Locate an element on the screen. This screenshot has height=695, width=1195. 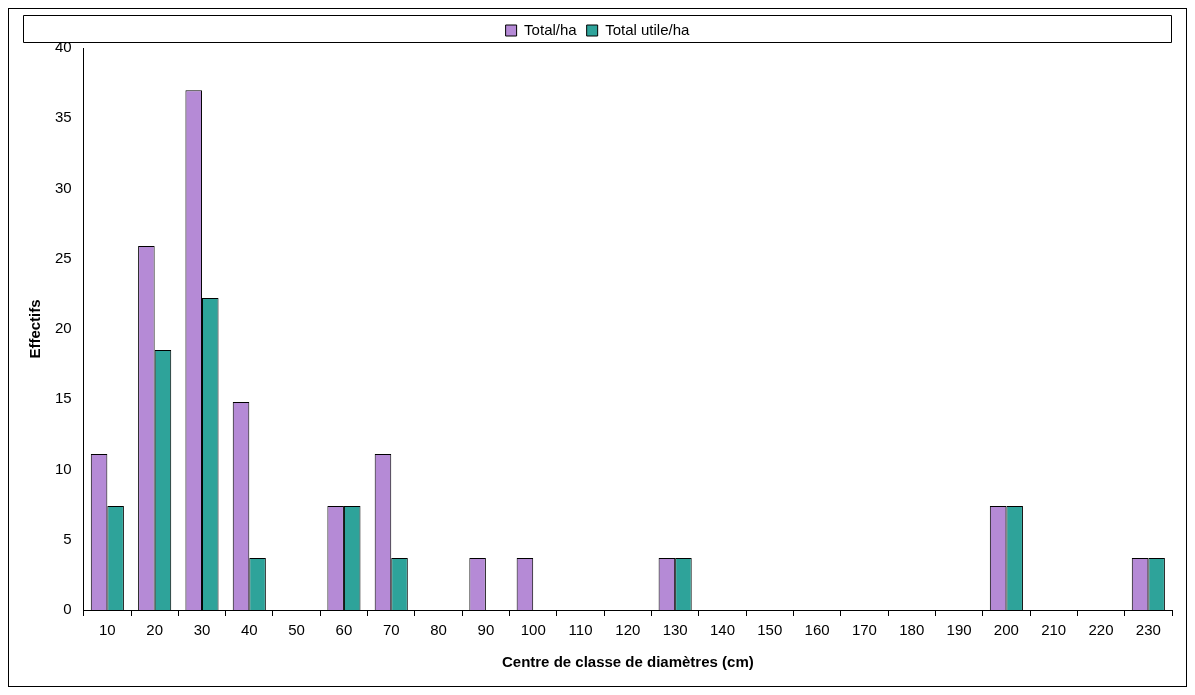
x-tick-label: 40 is located at coordinates (249, 630).